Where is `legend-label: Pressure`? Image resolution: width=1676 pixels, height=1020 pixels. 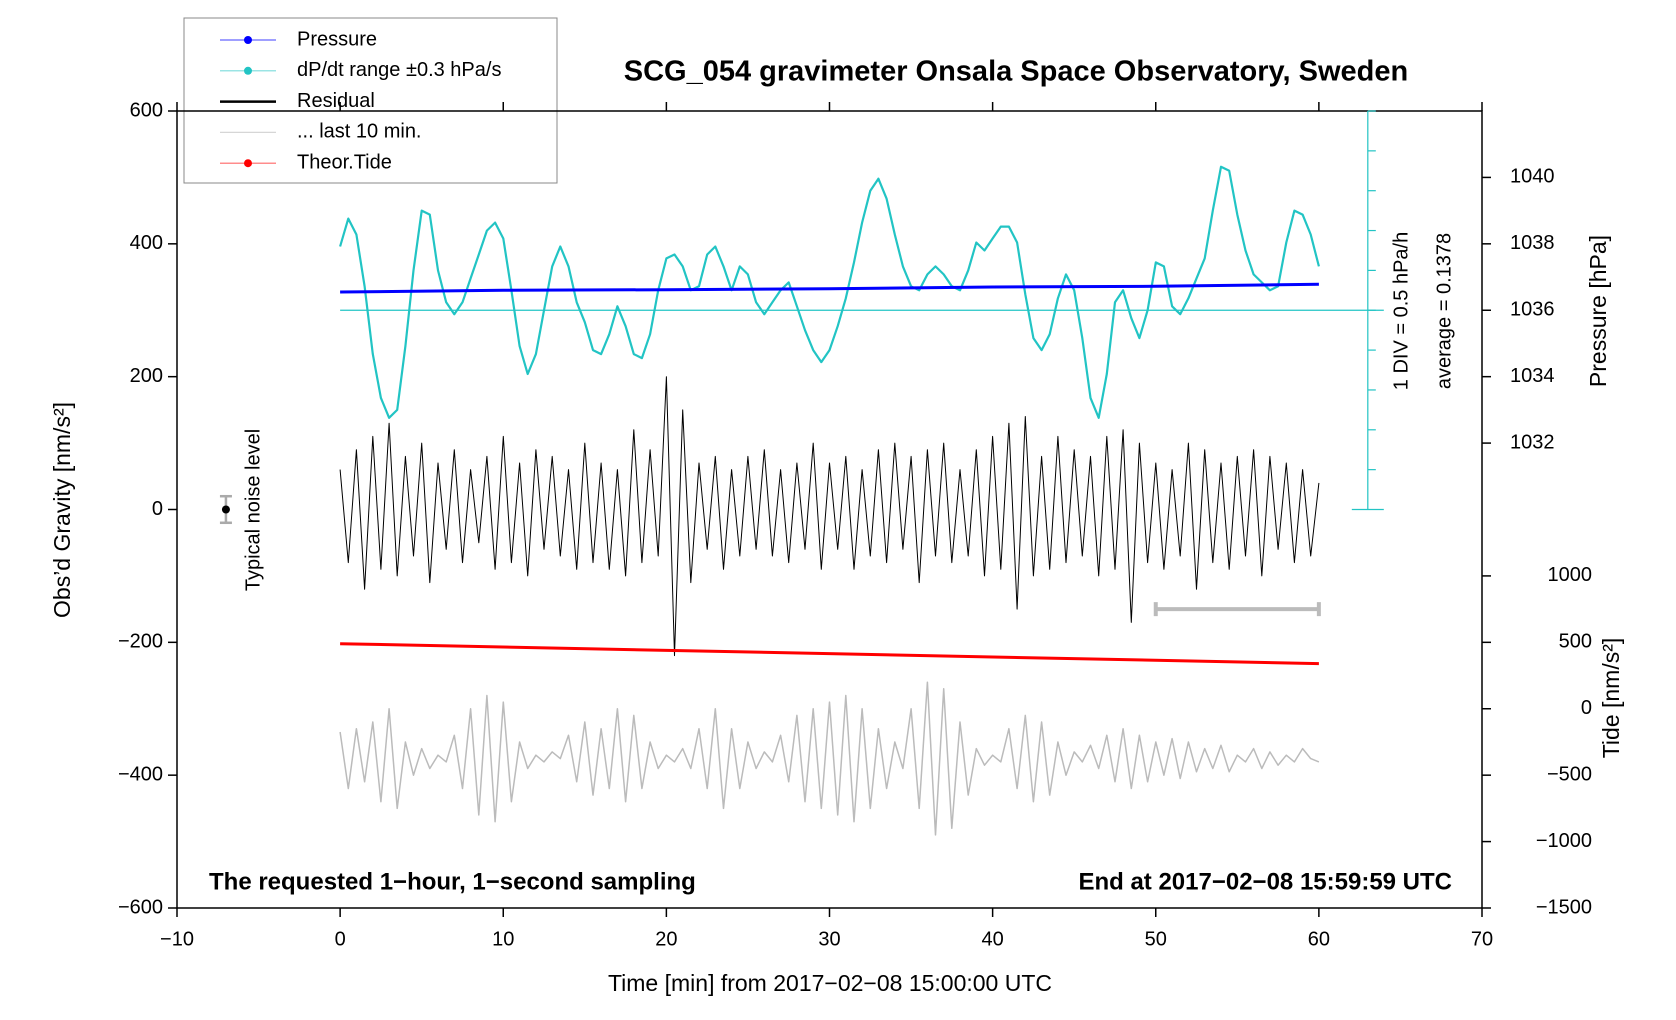
legend-label: Pressure is located at coordinates (337, 39).